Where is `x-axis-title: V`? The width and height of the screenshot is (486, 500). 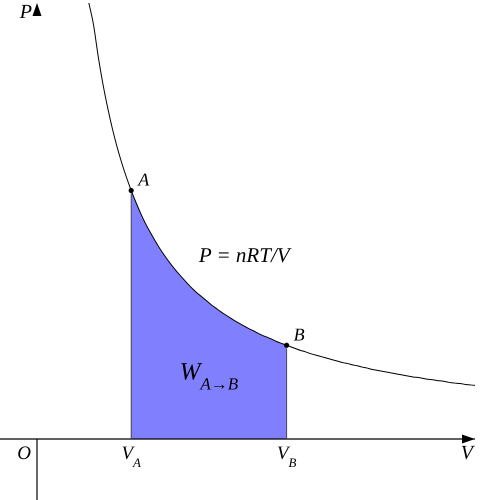
x-axis-title: V is located at coordinates (468, 453).